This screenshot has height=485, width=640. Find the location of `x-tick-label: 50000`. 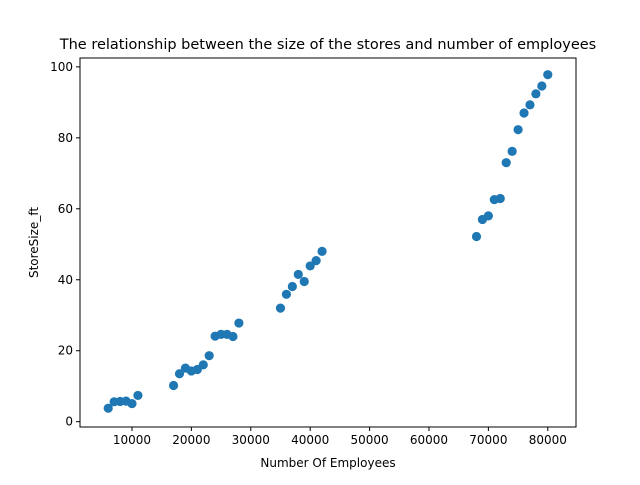

x-tick-label: 50000 is located at coordinates (369, 440).